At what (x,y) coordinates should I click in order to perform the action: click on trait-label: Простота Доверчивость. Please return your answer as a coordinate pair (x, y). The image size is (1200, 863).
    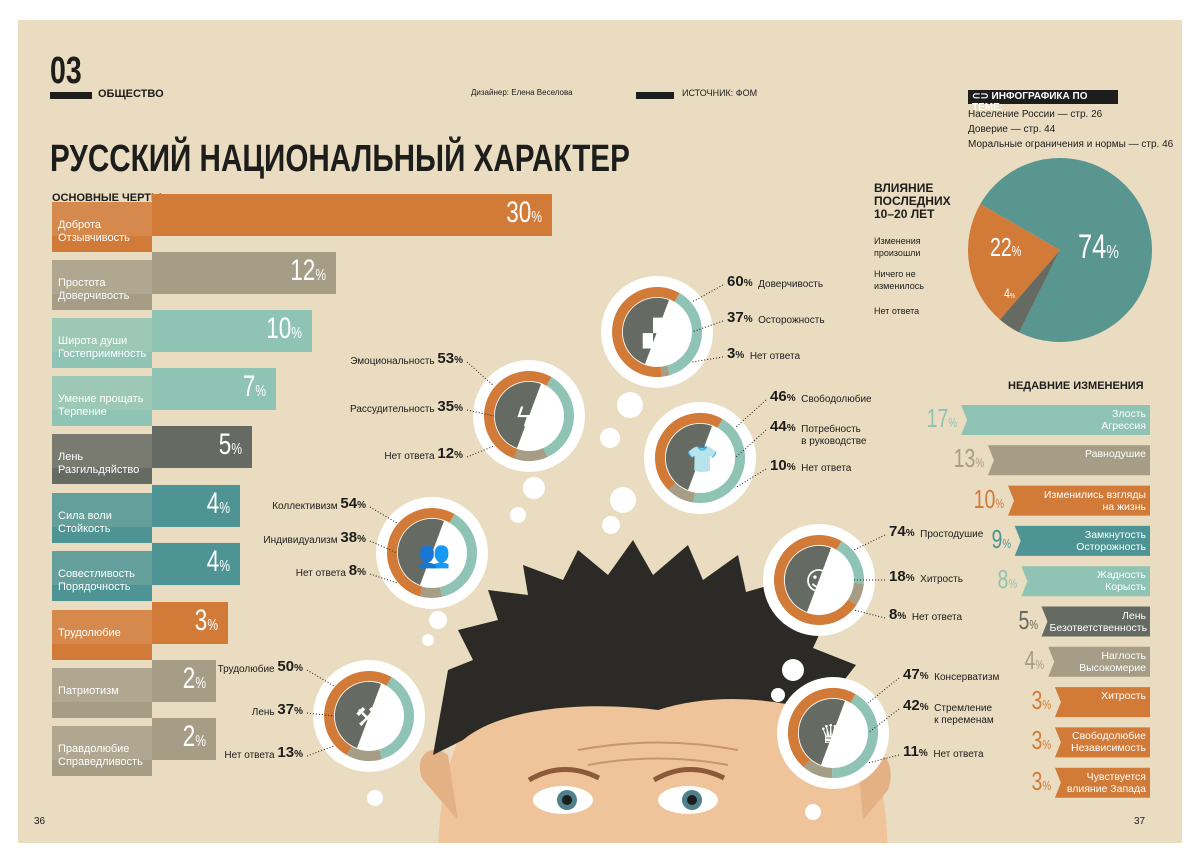
    Looking at the image, I should click on (94, 289).